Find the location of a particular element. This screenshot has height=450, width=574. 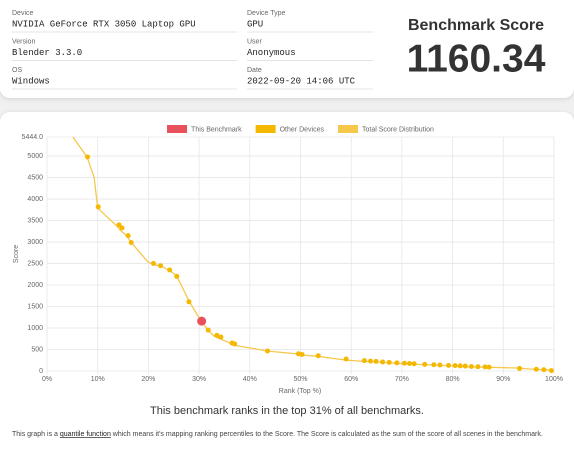

x-tick-label: 30% is located at coordinates (199, 379).